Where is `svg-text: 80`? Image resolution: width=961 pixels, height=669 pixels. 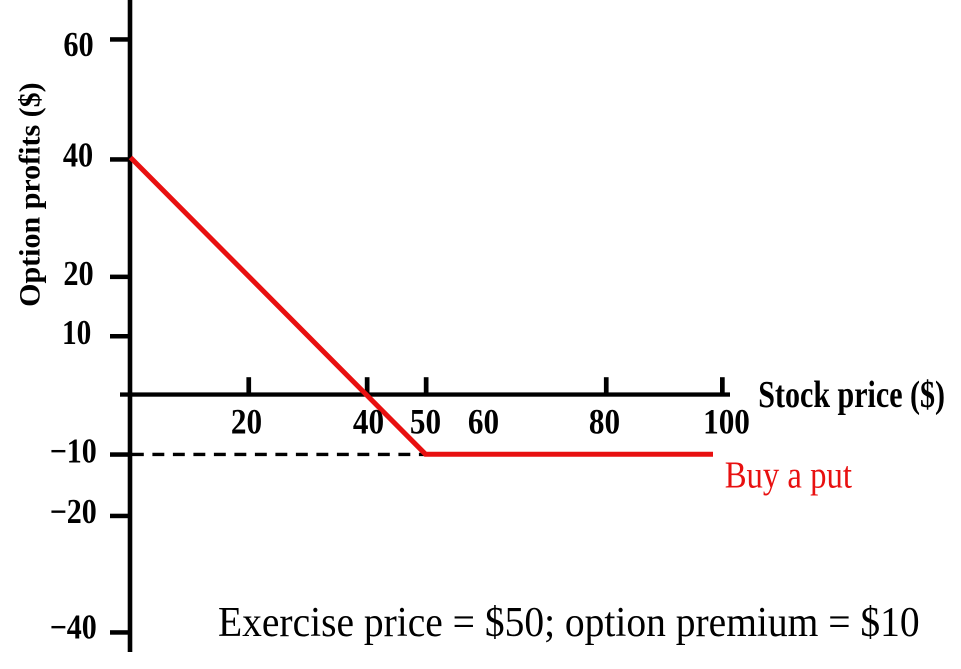 svg-text: 80 is located at coordinates (604, 422).